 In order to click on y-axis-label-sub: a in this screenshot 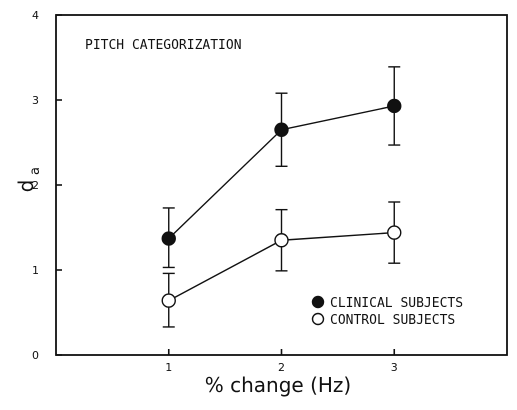, I will do `click(35, 171)`.